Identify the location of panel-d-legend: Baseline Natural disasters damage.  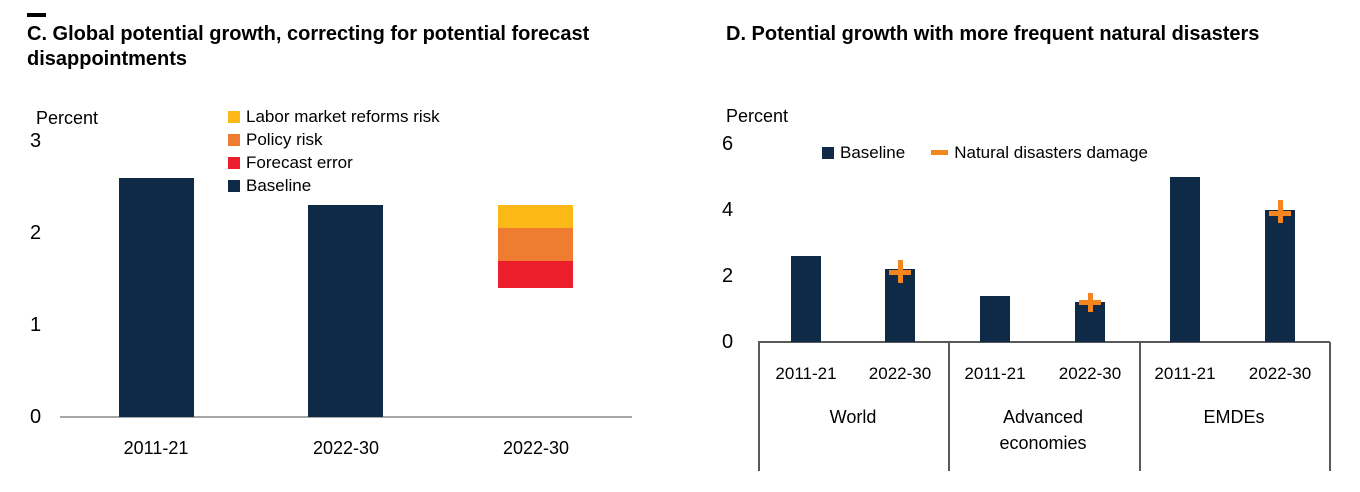
(985, 152).